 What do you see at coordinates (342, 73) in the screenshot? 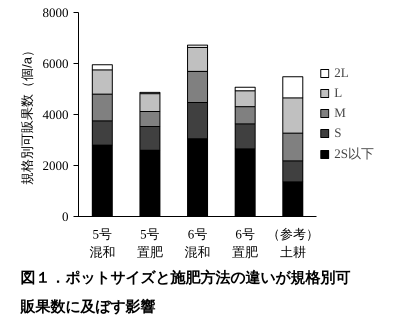
I see `legend-label: 2L` at bounding box center [342, 73].